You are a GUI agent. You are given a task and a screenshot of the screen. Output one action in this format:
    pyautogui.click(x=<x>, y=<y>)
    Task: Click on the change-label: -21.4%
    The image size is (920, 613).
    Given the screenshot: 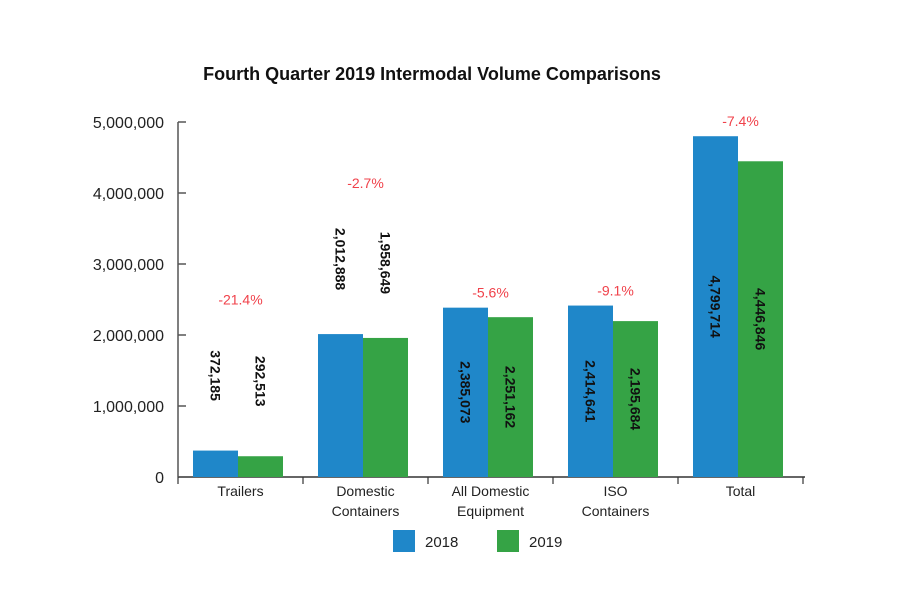 What is the action you would take?
    pyautogui.click(x=240, y=300)
    